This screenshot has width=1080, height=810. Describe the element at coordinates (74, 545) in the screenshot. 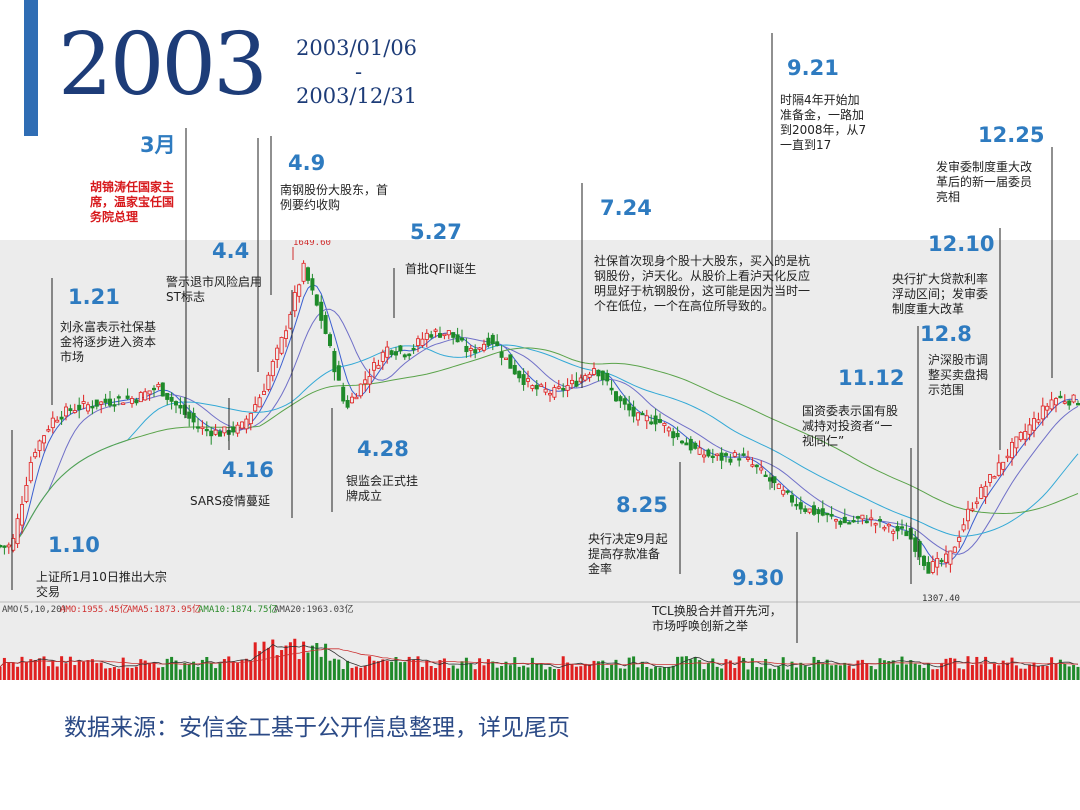

I see `event-date-1-10: 1.10` at that location.